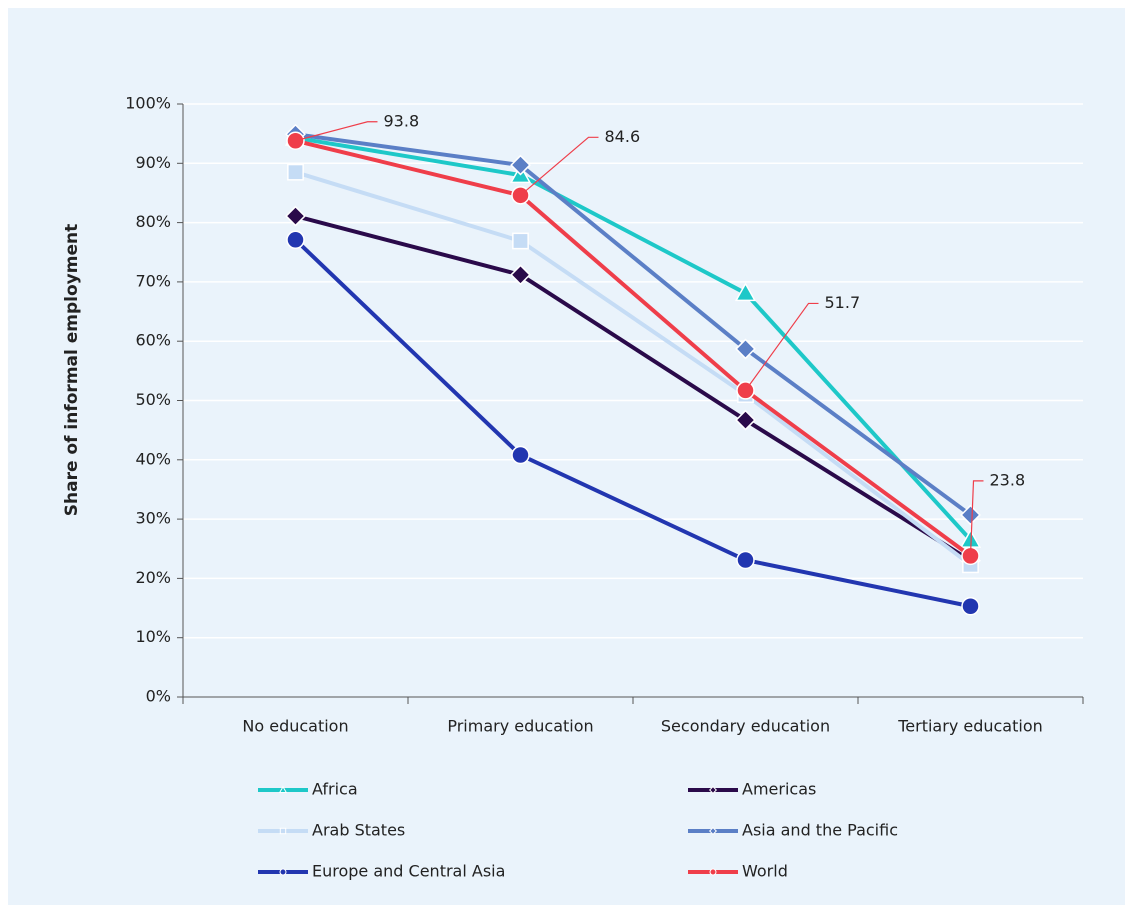 Image resolution: width=1133 pixels, height=918 pixels. I want to click on x-tick-label: Secondary education, so click(745, 726).